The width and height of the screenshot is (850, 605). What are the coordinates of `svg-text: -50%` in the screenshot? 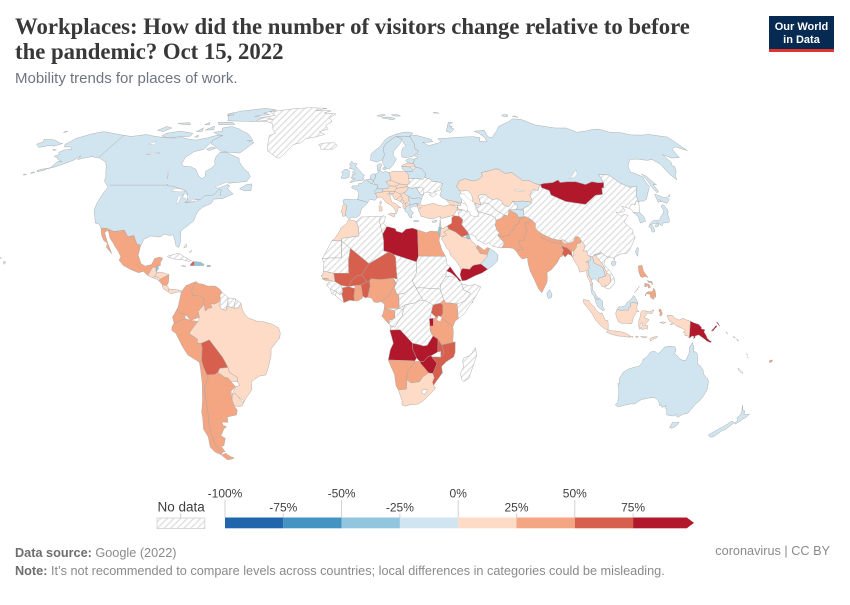 It's located at (342, 494).